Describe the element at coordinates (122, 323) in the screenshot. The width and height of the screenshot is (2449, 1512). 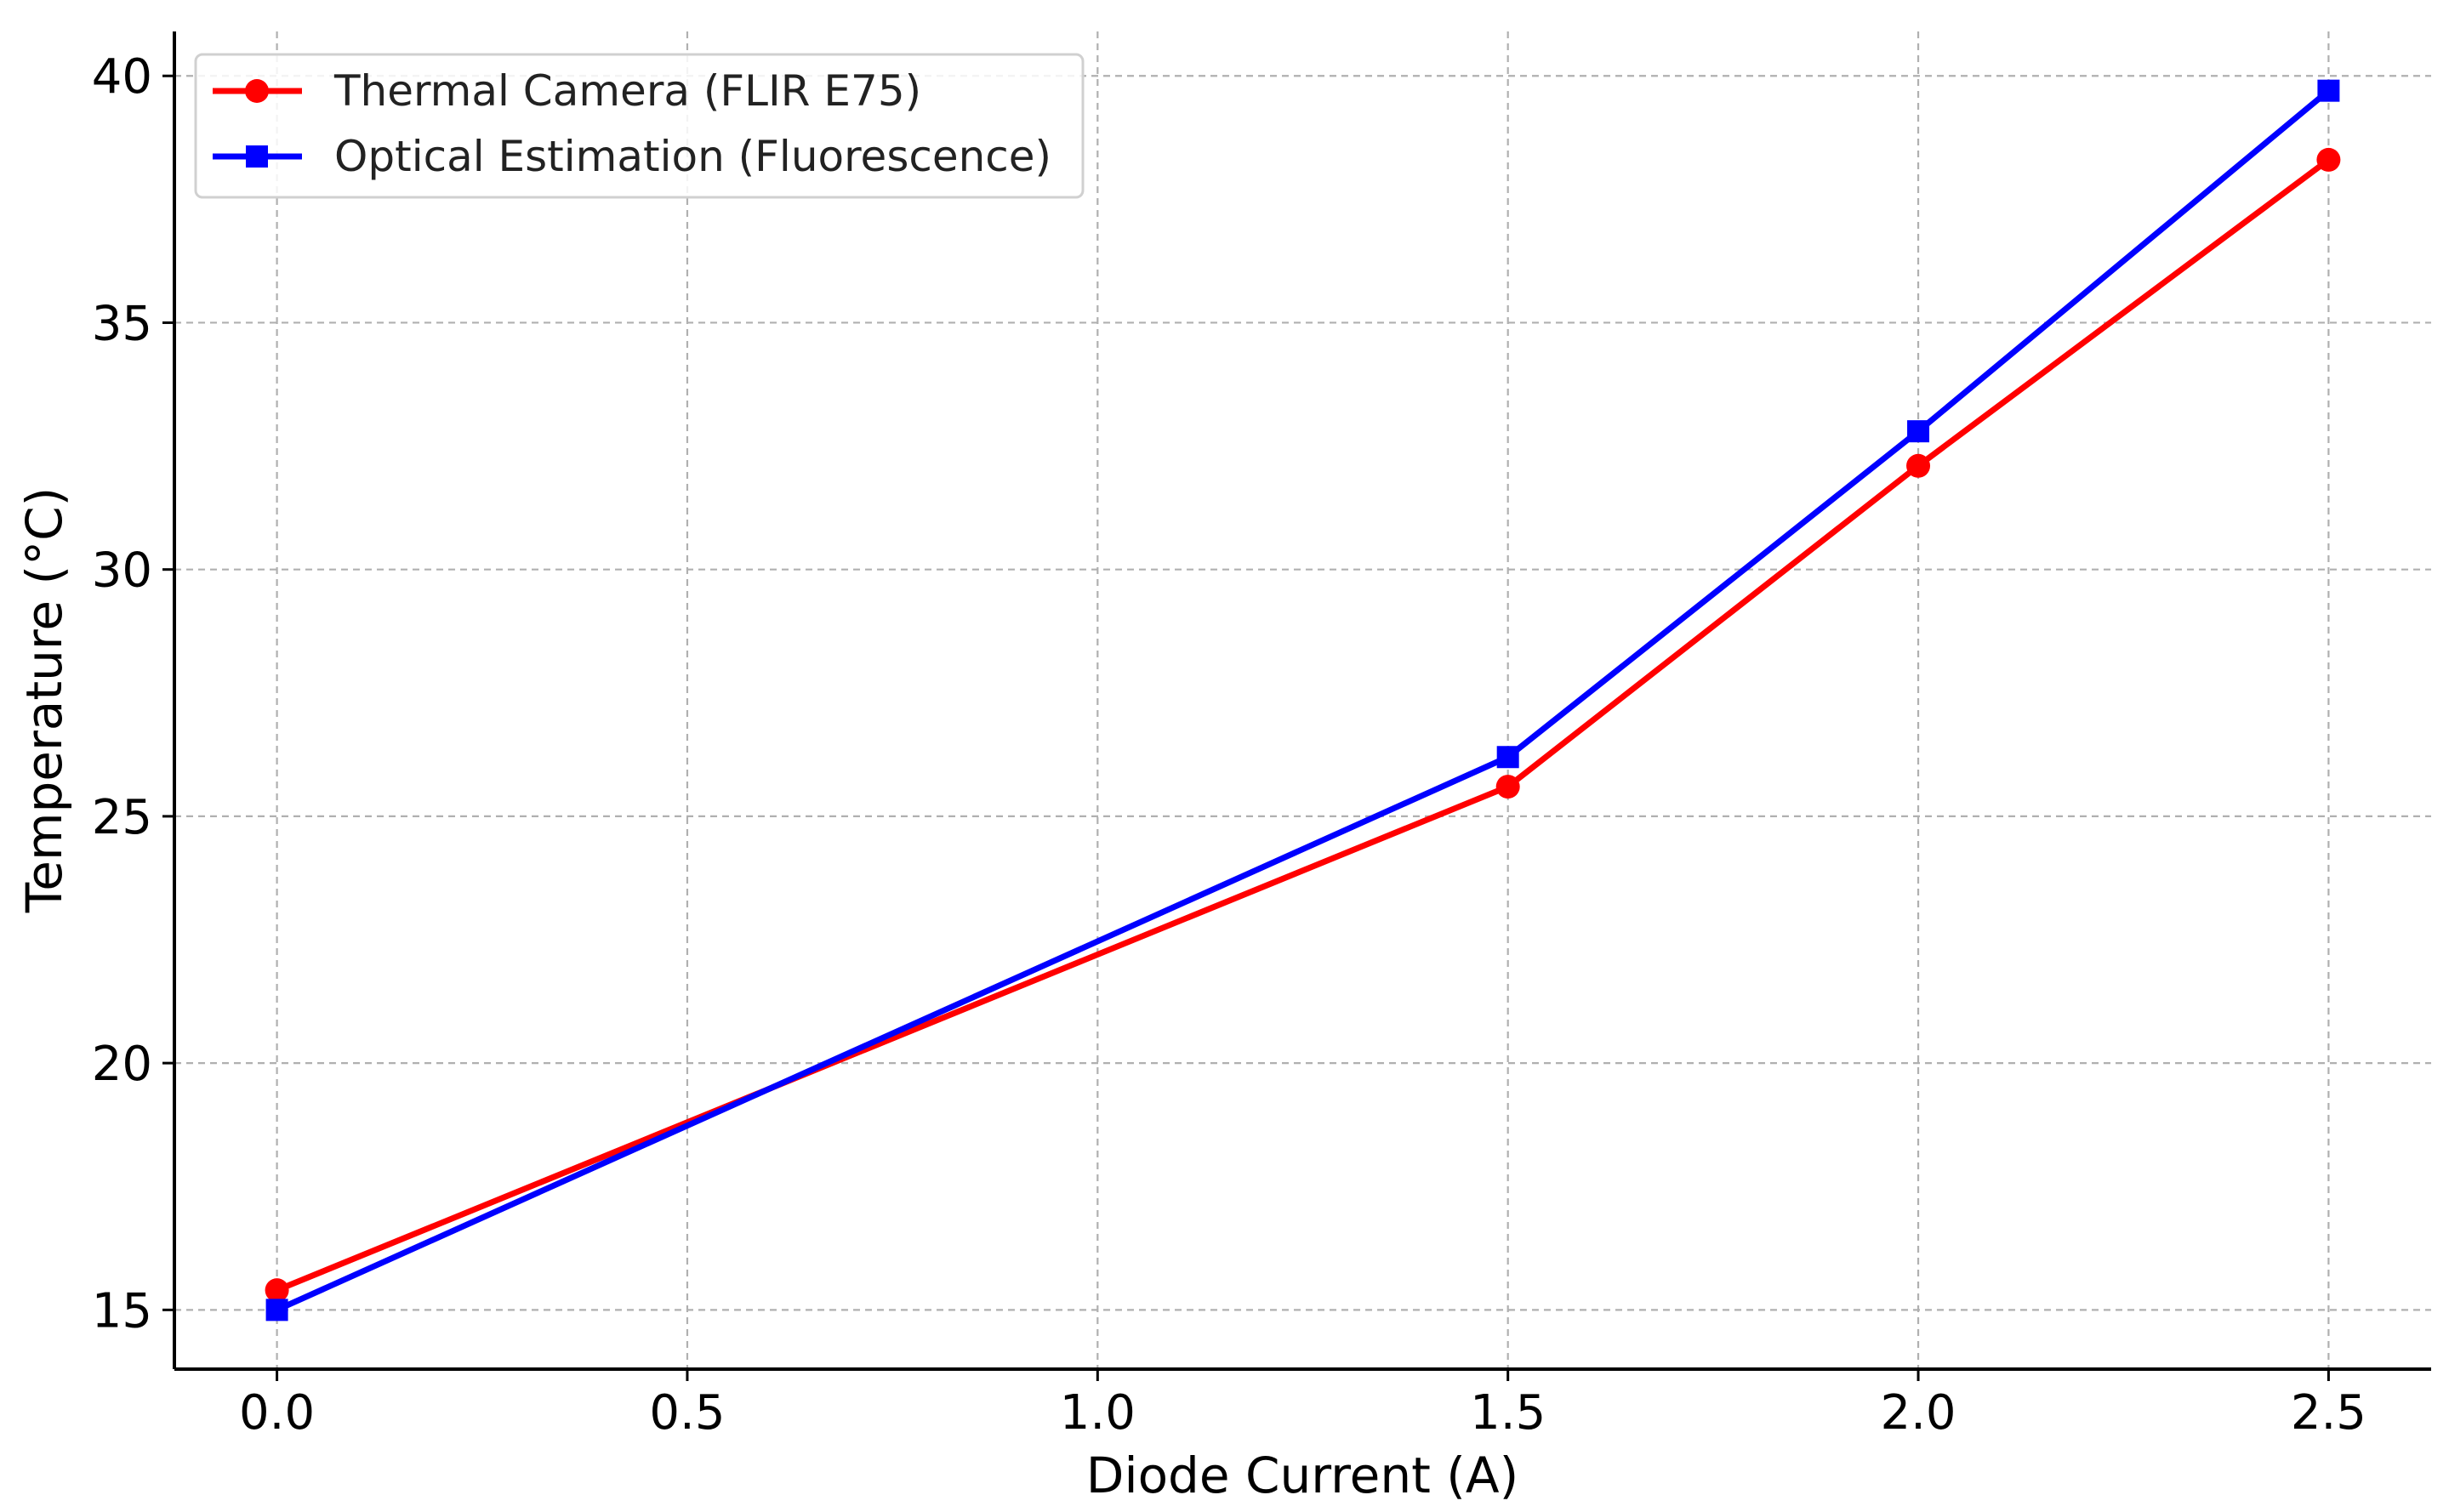
I see `y-tick-label: 35` at that location.